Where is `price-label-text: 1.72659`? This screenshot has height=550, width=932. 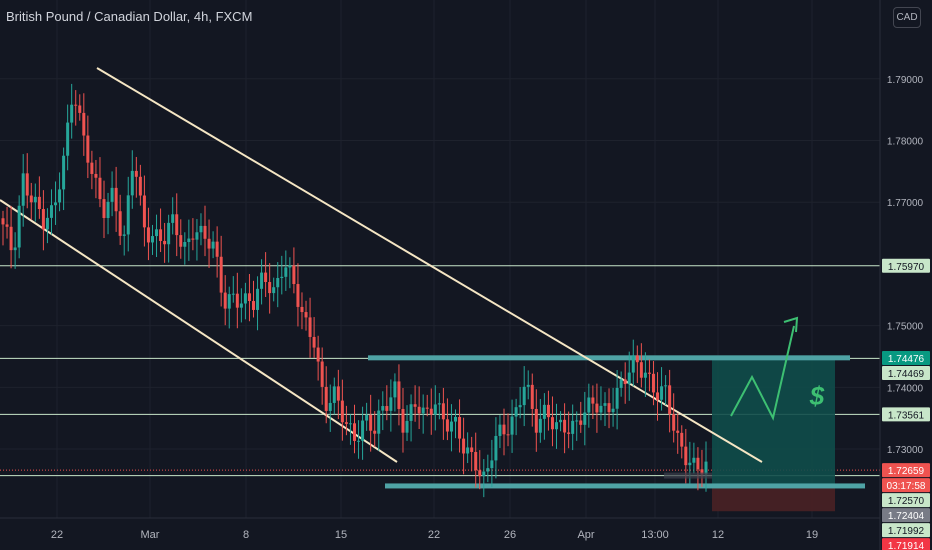 price-label-text: 1.72659 is located at coordinates (906, 471).